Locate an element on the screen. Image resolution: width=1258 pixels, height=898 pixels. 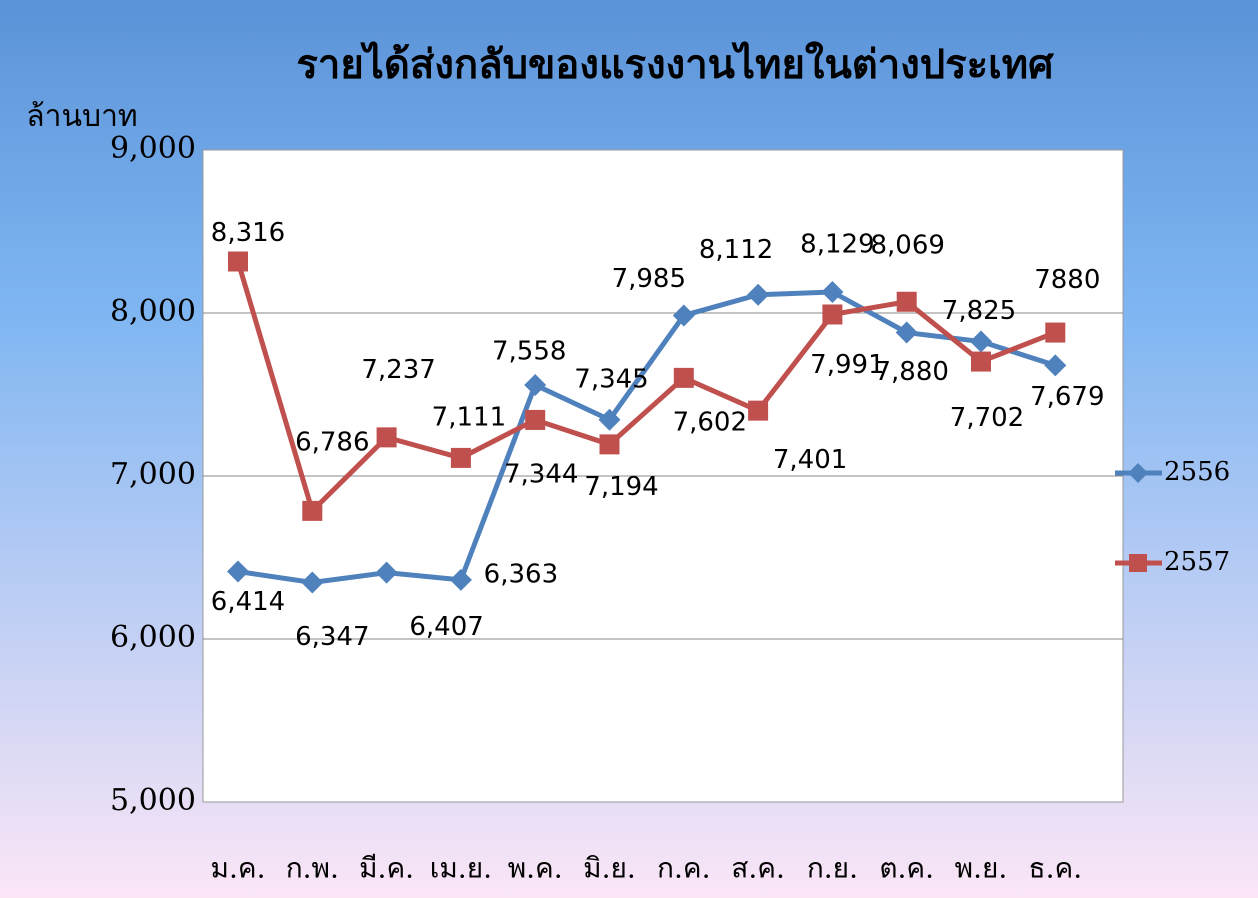
legend-label: 2557 is located at coordinates (1197, 562).